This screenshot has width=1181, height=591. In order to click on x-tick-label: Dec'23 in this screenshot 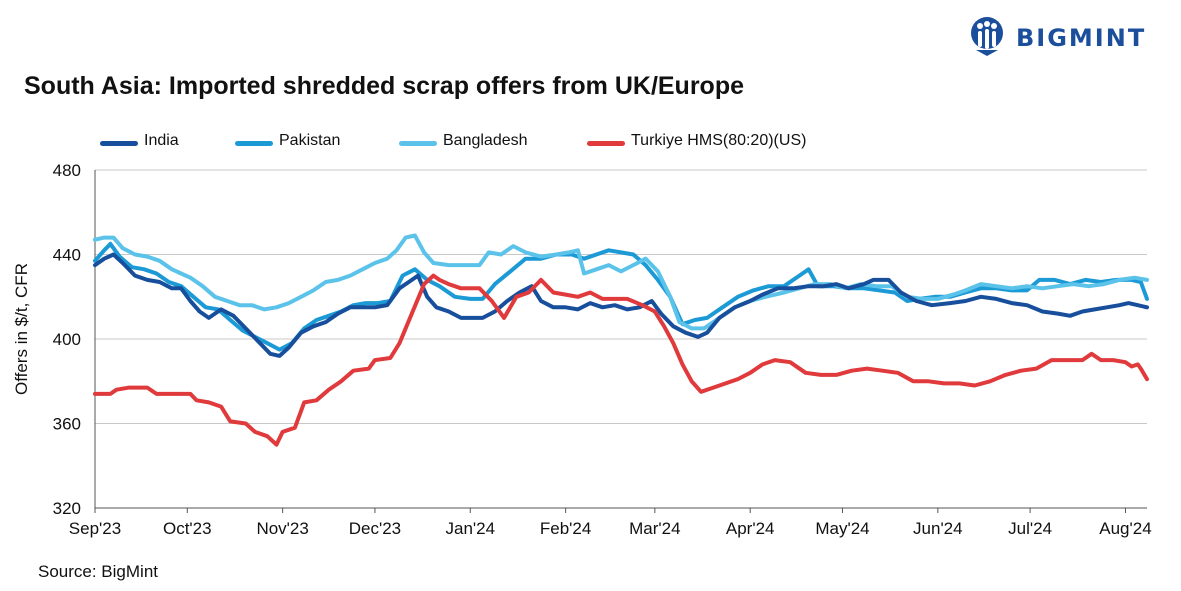, I will do `click(375, 528)`.